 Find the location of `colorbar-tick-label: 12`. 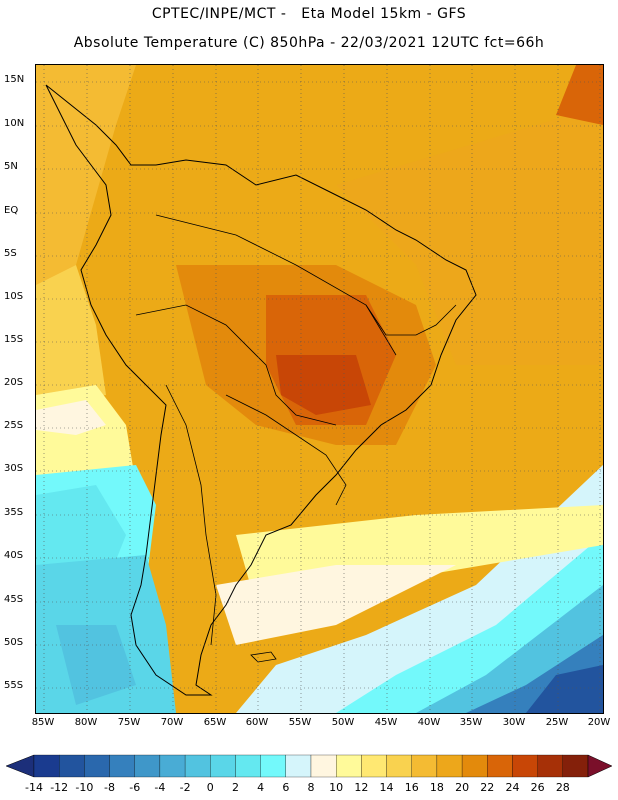

colorbar-tick-label: 12 is located at coordinates (361, 787).